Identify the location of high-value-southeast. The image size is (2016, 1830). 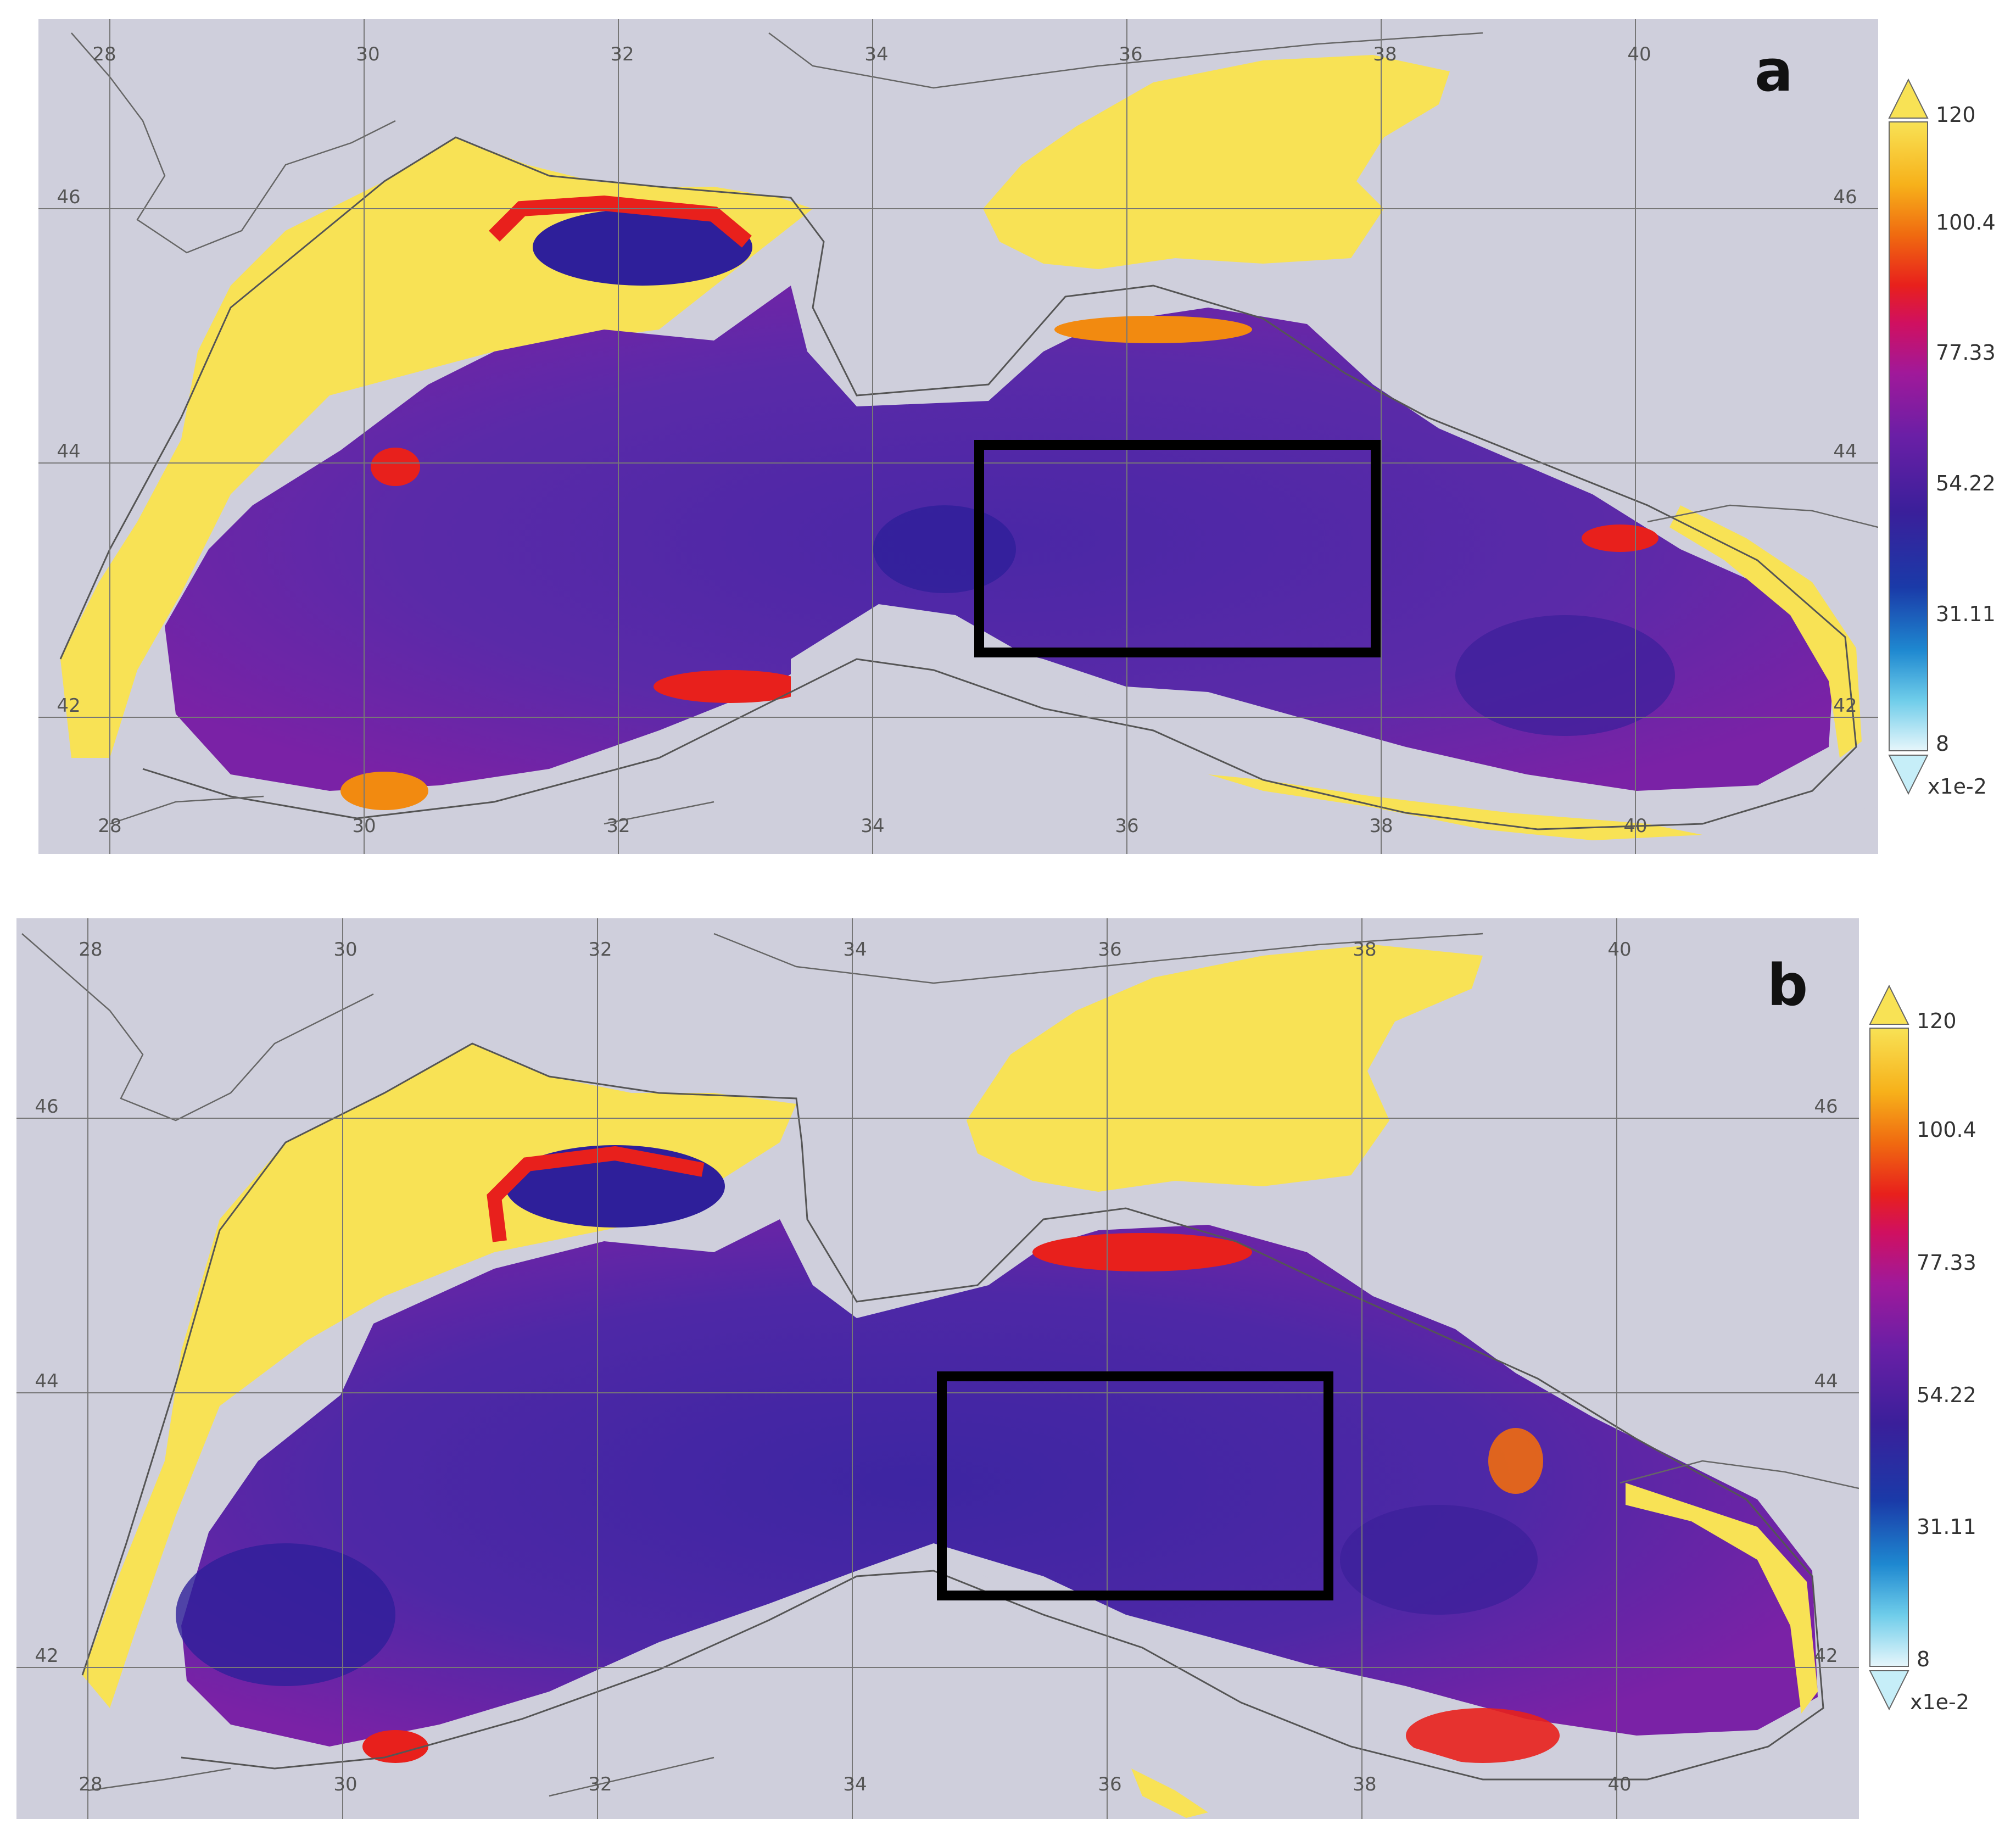
(1483, 1735).